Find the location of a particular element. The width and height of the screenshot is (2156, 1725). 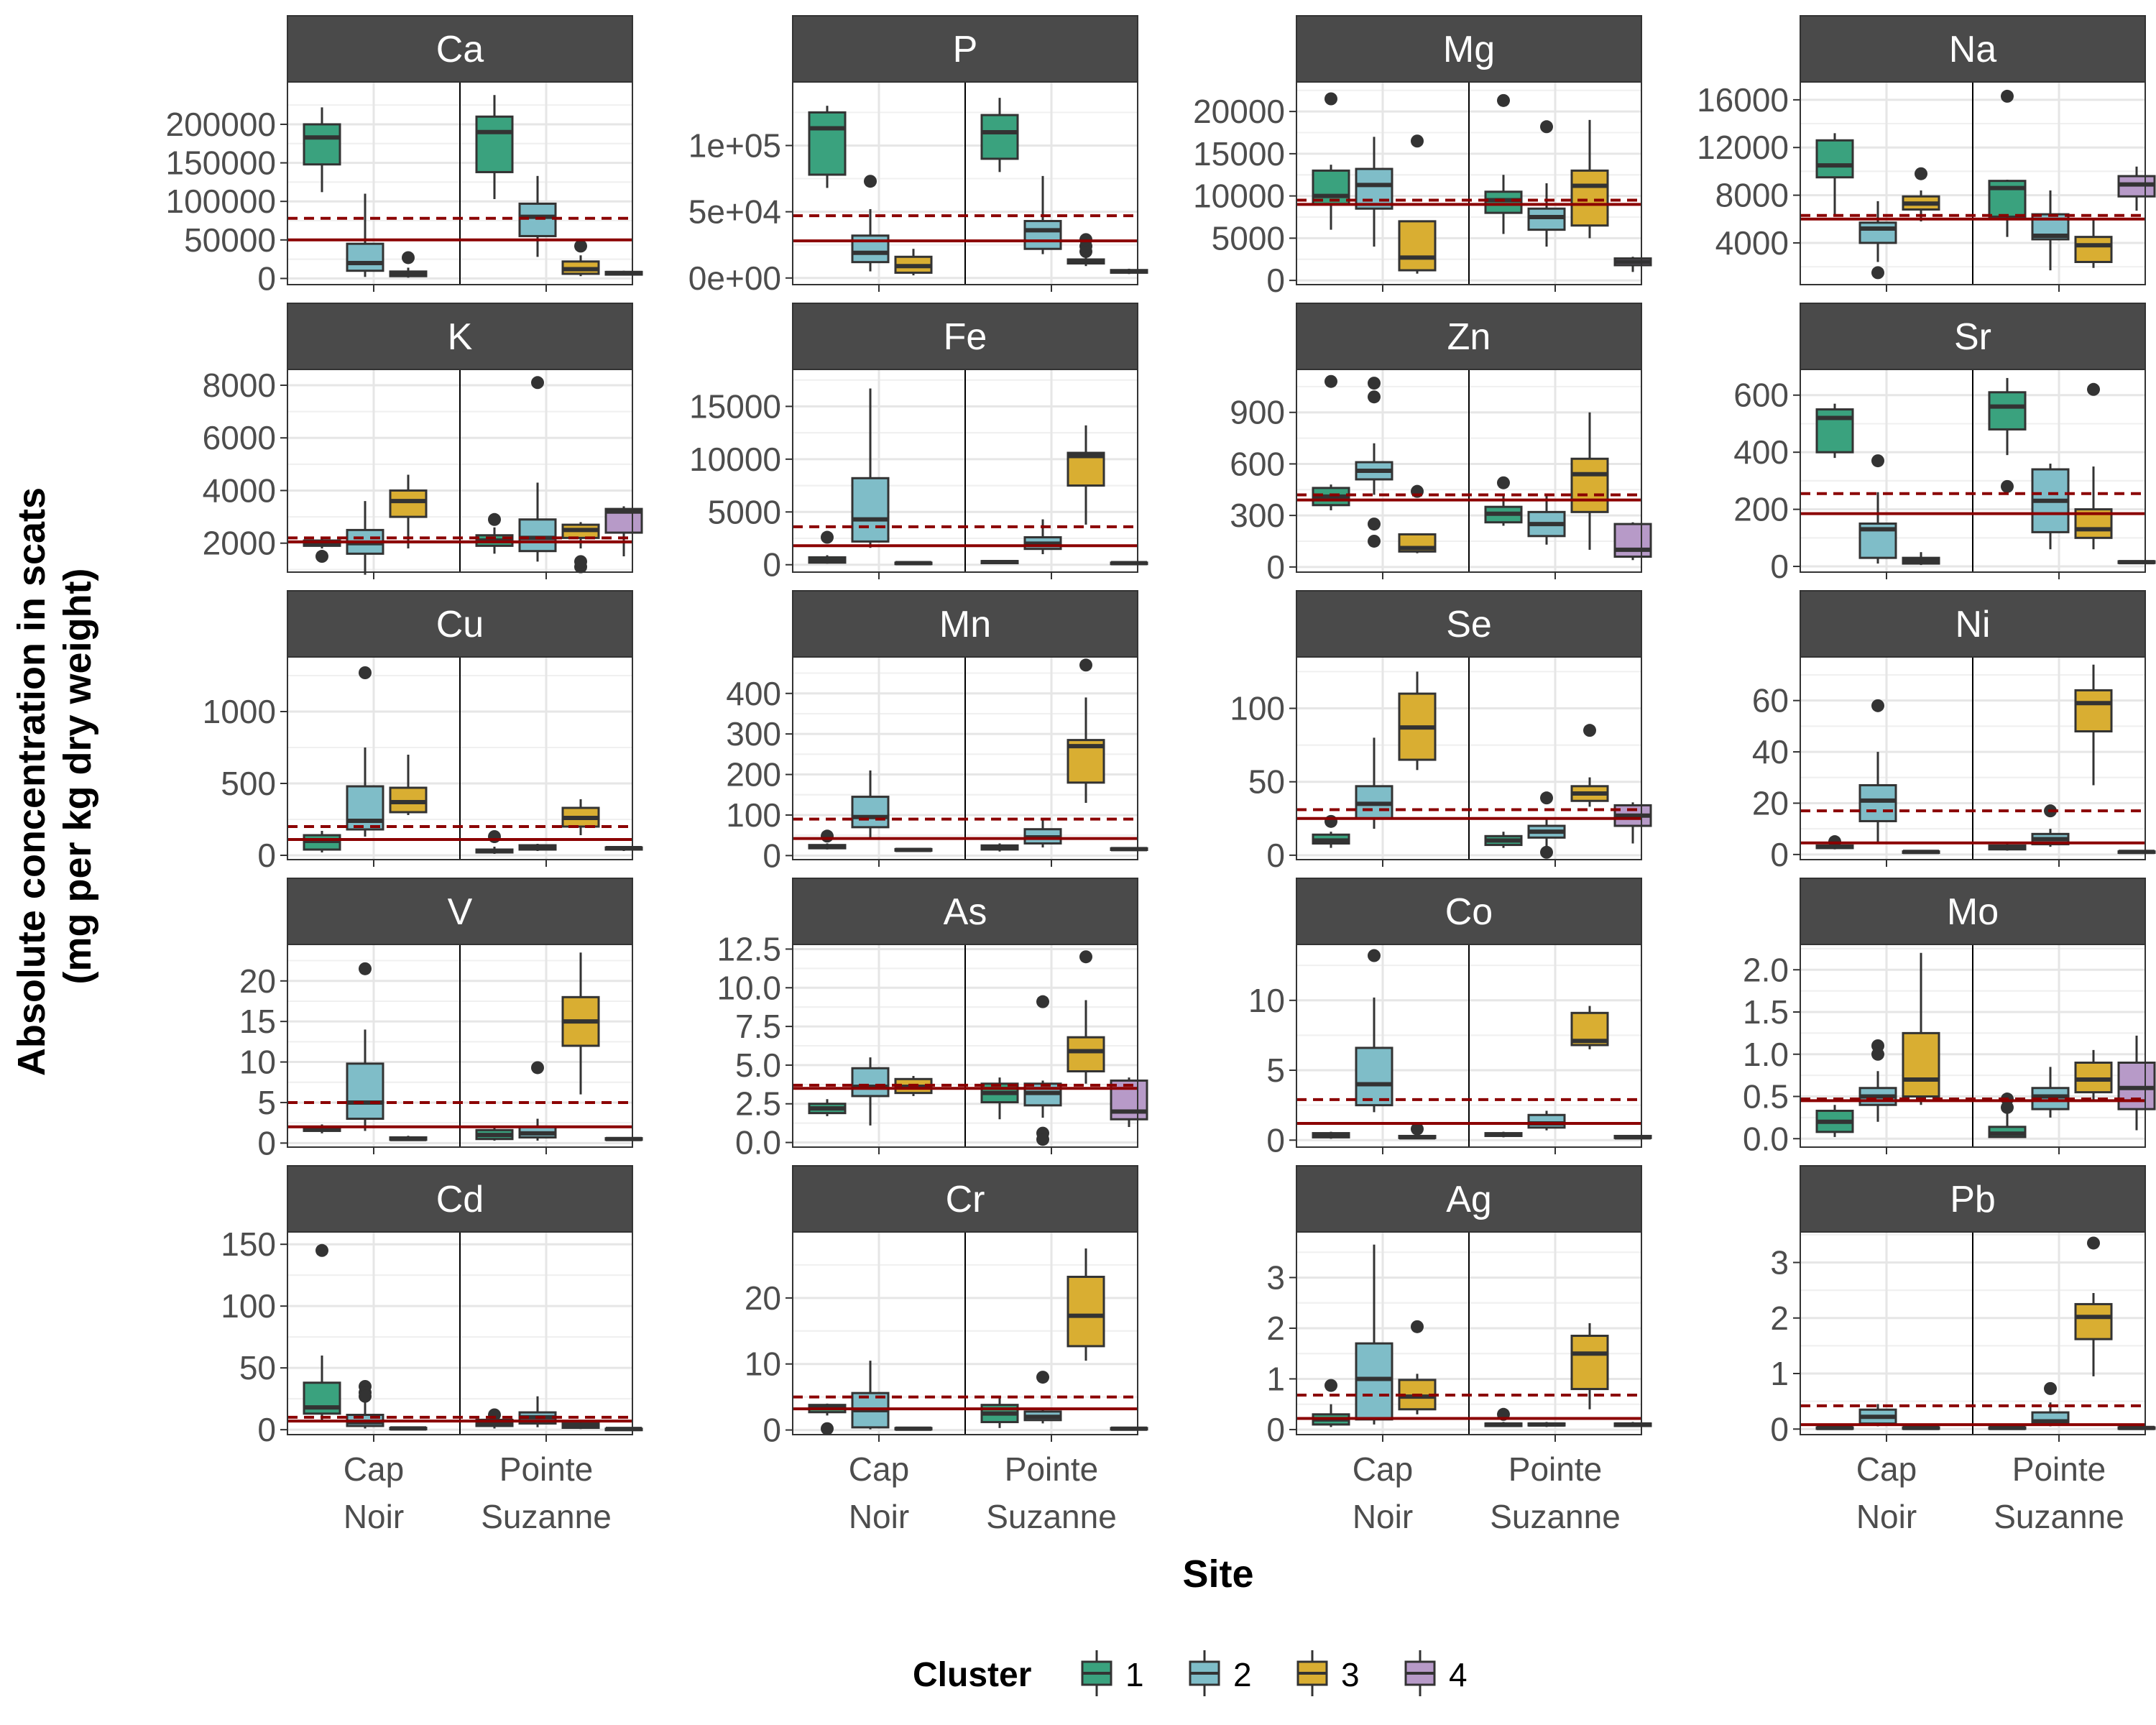

y-tick-label: 400 is located at coordinates (1761, 452).